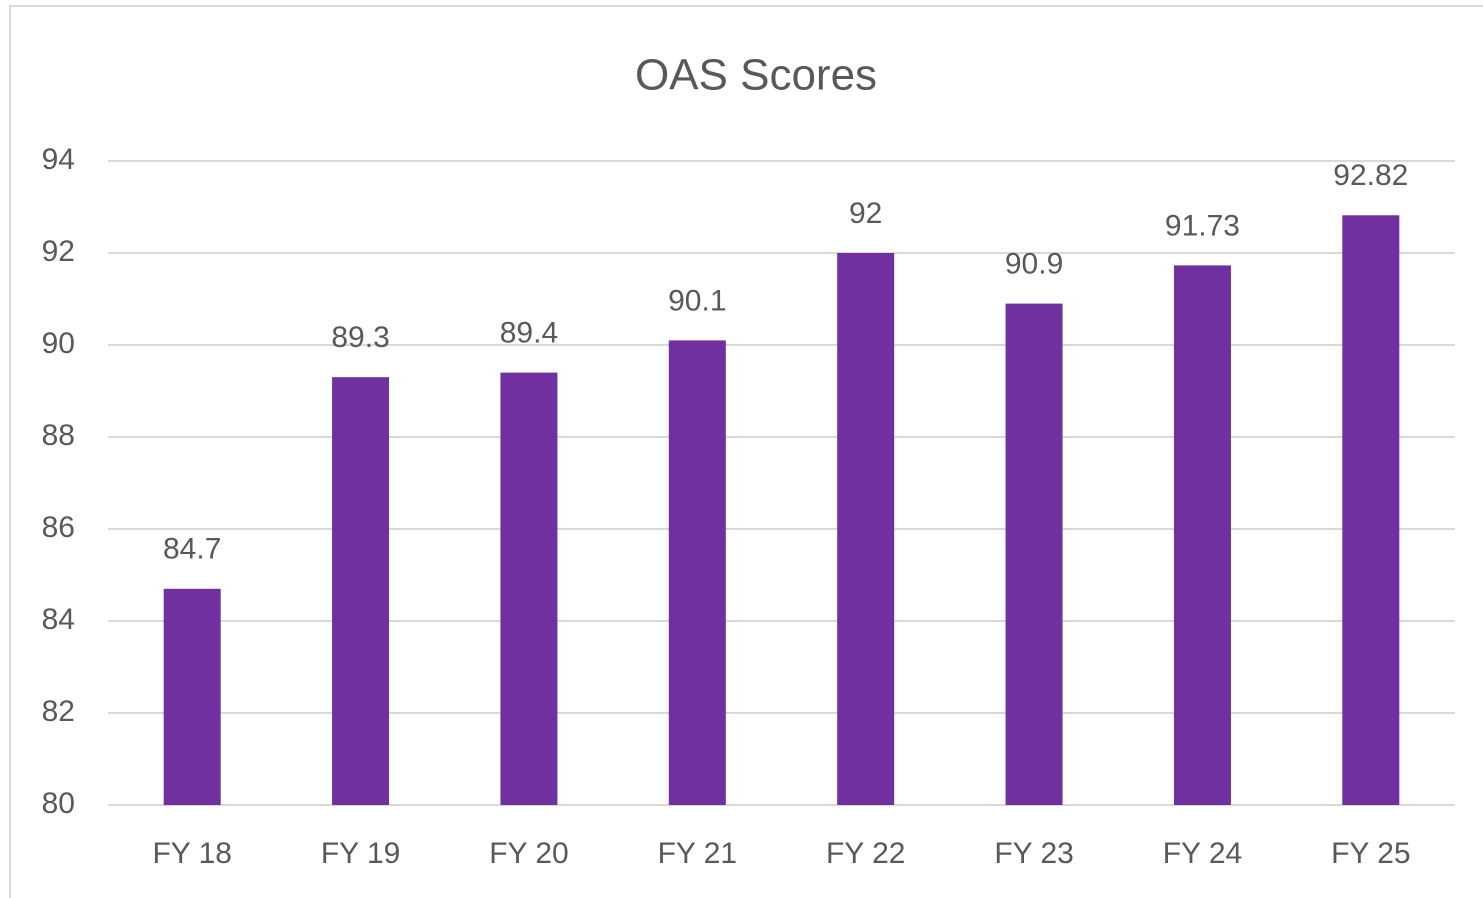 This screenshot has width=1483, height=898. What do you see at coordinates (529, 853) in the screenshot?
I see `x-tick-label: FY 20` at bounding box center [529, 853].